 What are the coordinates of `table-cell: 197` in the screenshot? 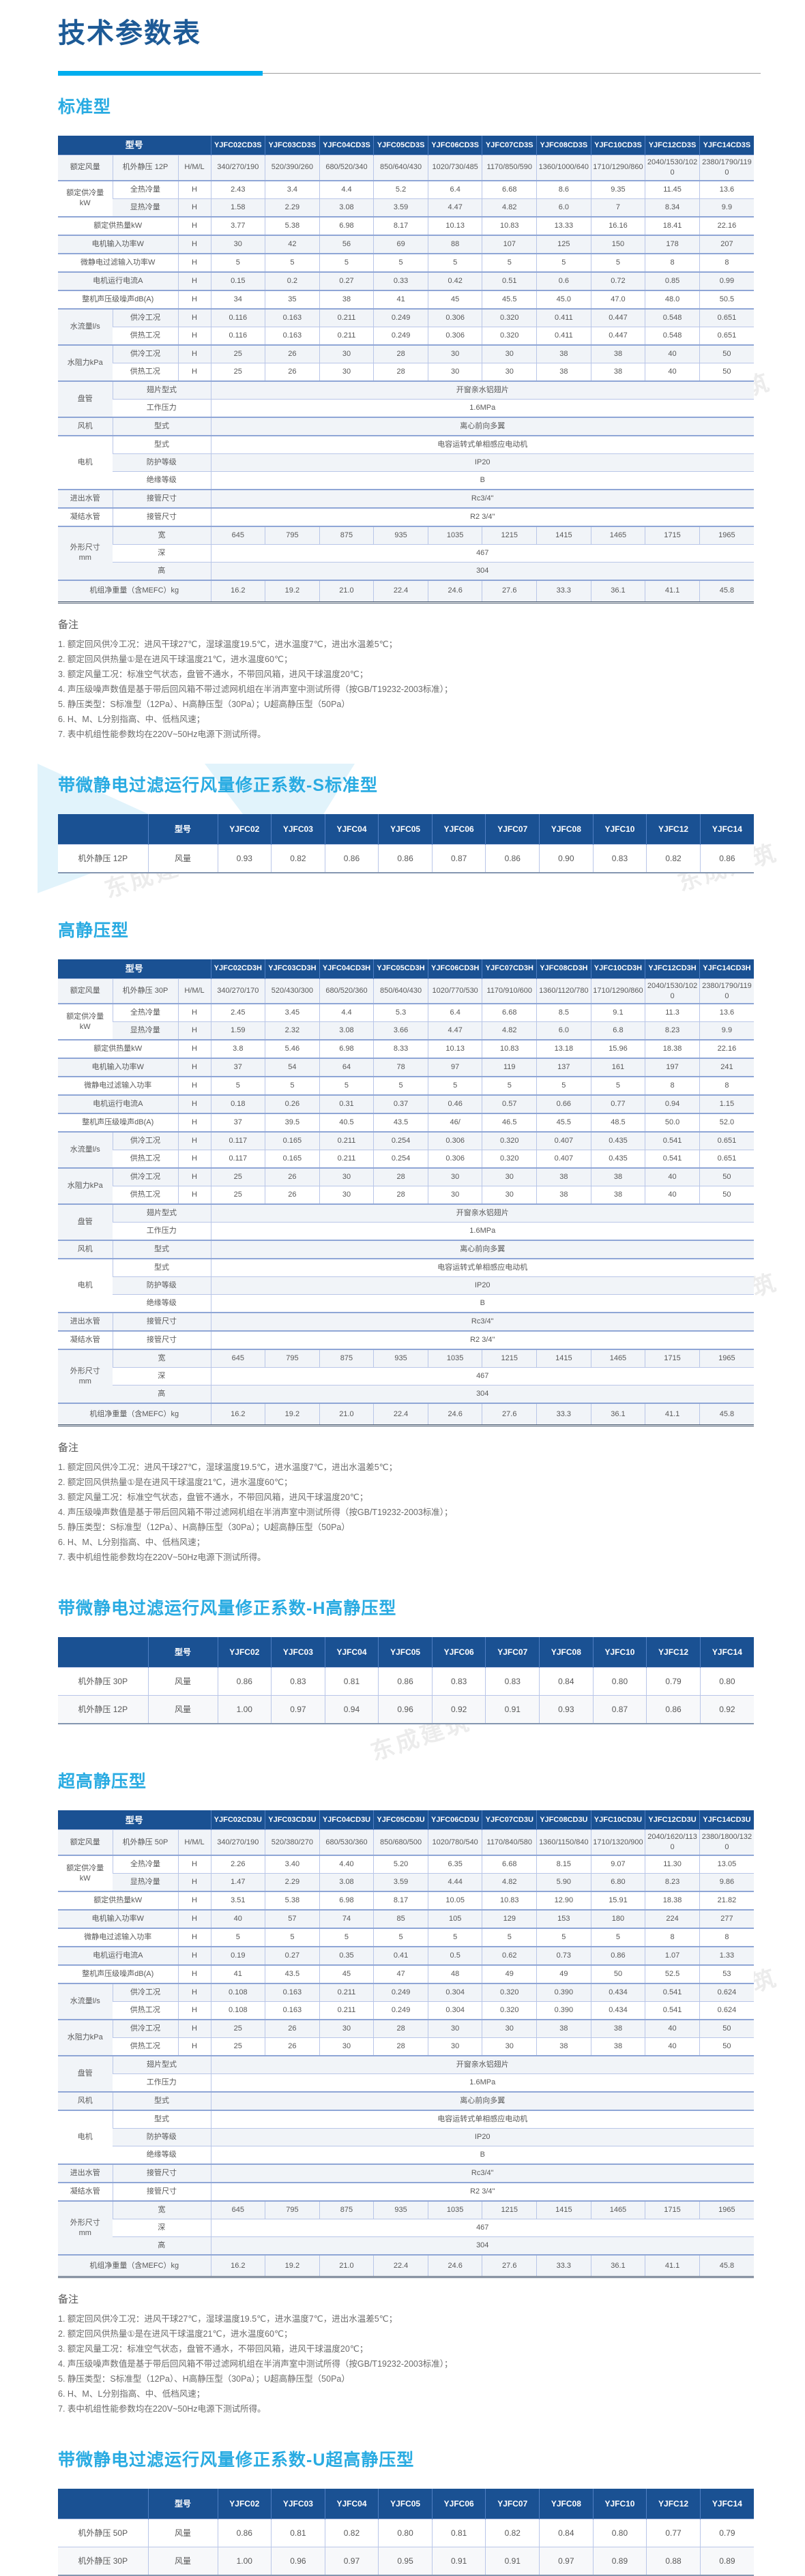 It's located at (672, 1067).